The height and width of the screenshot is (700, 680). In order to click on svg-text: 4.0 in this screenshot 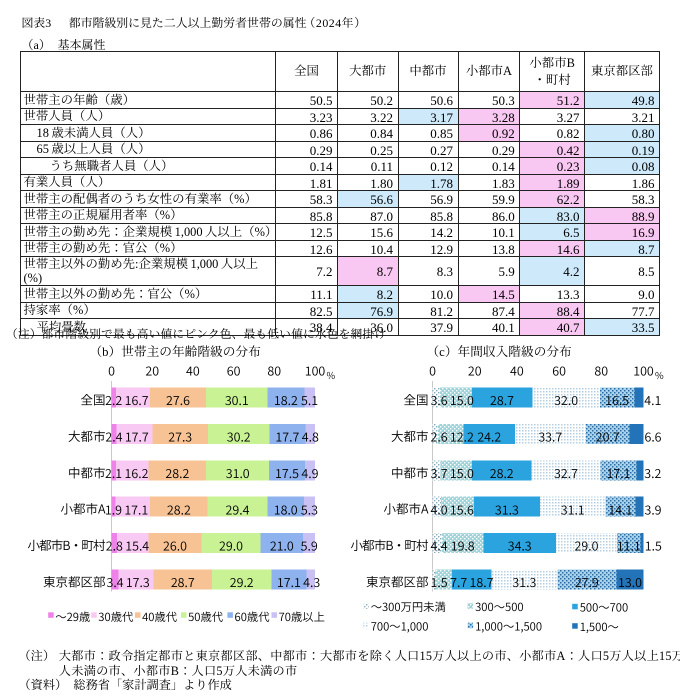, I will do `click(439, 508)`.